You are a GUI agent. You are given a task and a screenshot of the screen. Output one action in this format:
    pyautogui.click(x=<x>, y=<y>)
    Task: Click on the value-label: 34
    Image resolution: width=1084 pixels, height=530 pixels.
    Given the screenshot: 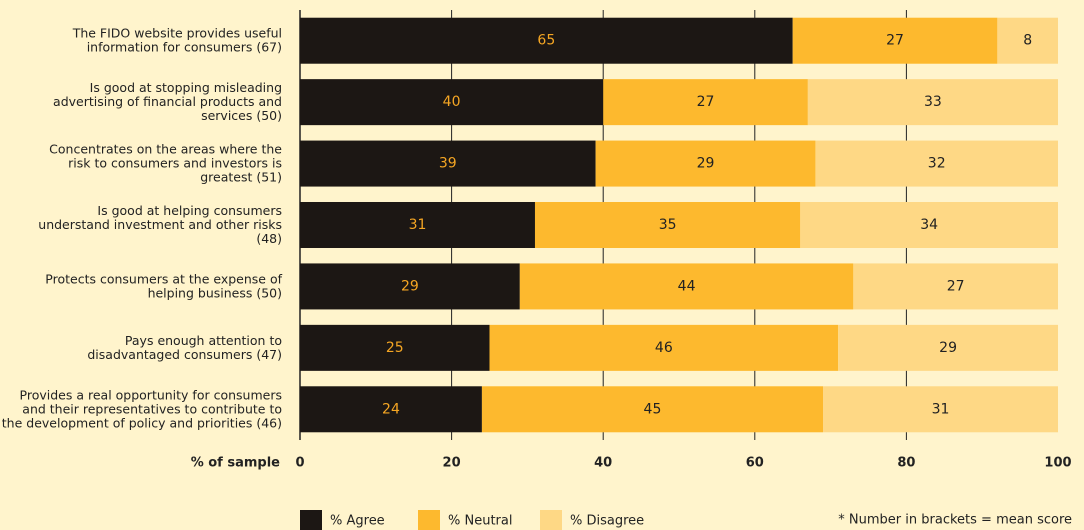 What is the action you would take?
    pyautogui.click(x=929, y=225)
    